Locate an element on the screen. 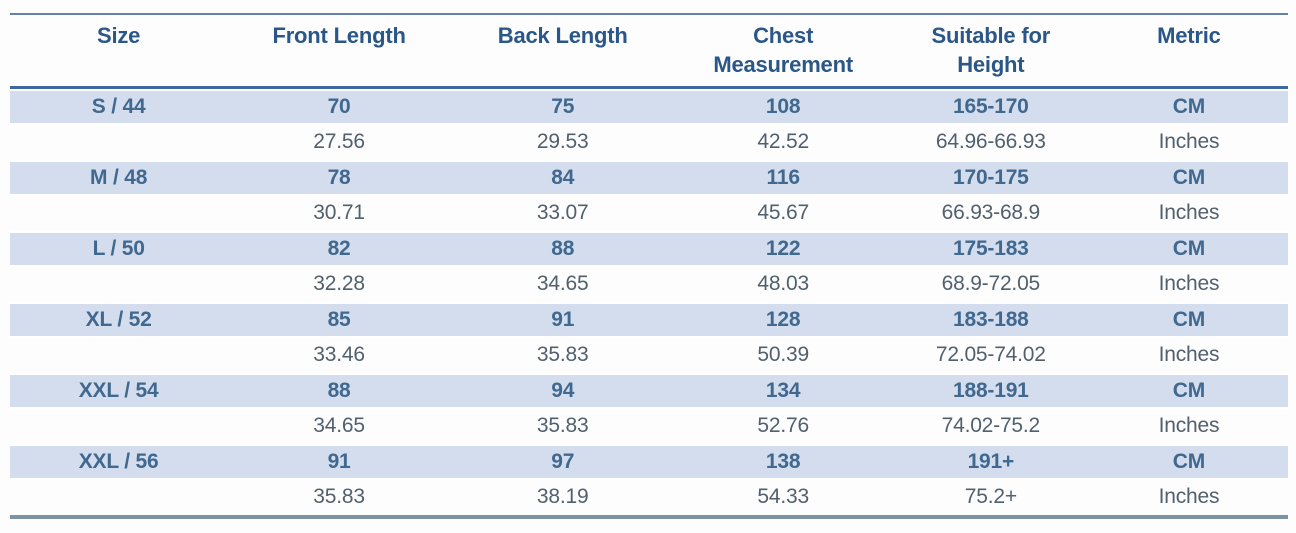  cell-size: M / 48 is located at coordinates (119, 178).